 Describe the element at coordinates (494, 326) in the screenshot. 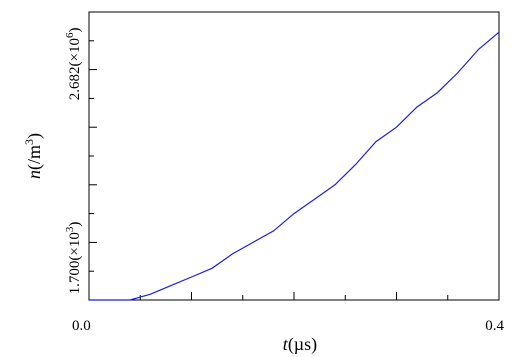

I see `x-tick-label: 0.4` at that location.